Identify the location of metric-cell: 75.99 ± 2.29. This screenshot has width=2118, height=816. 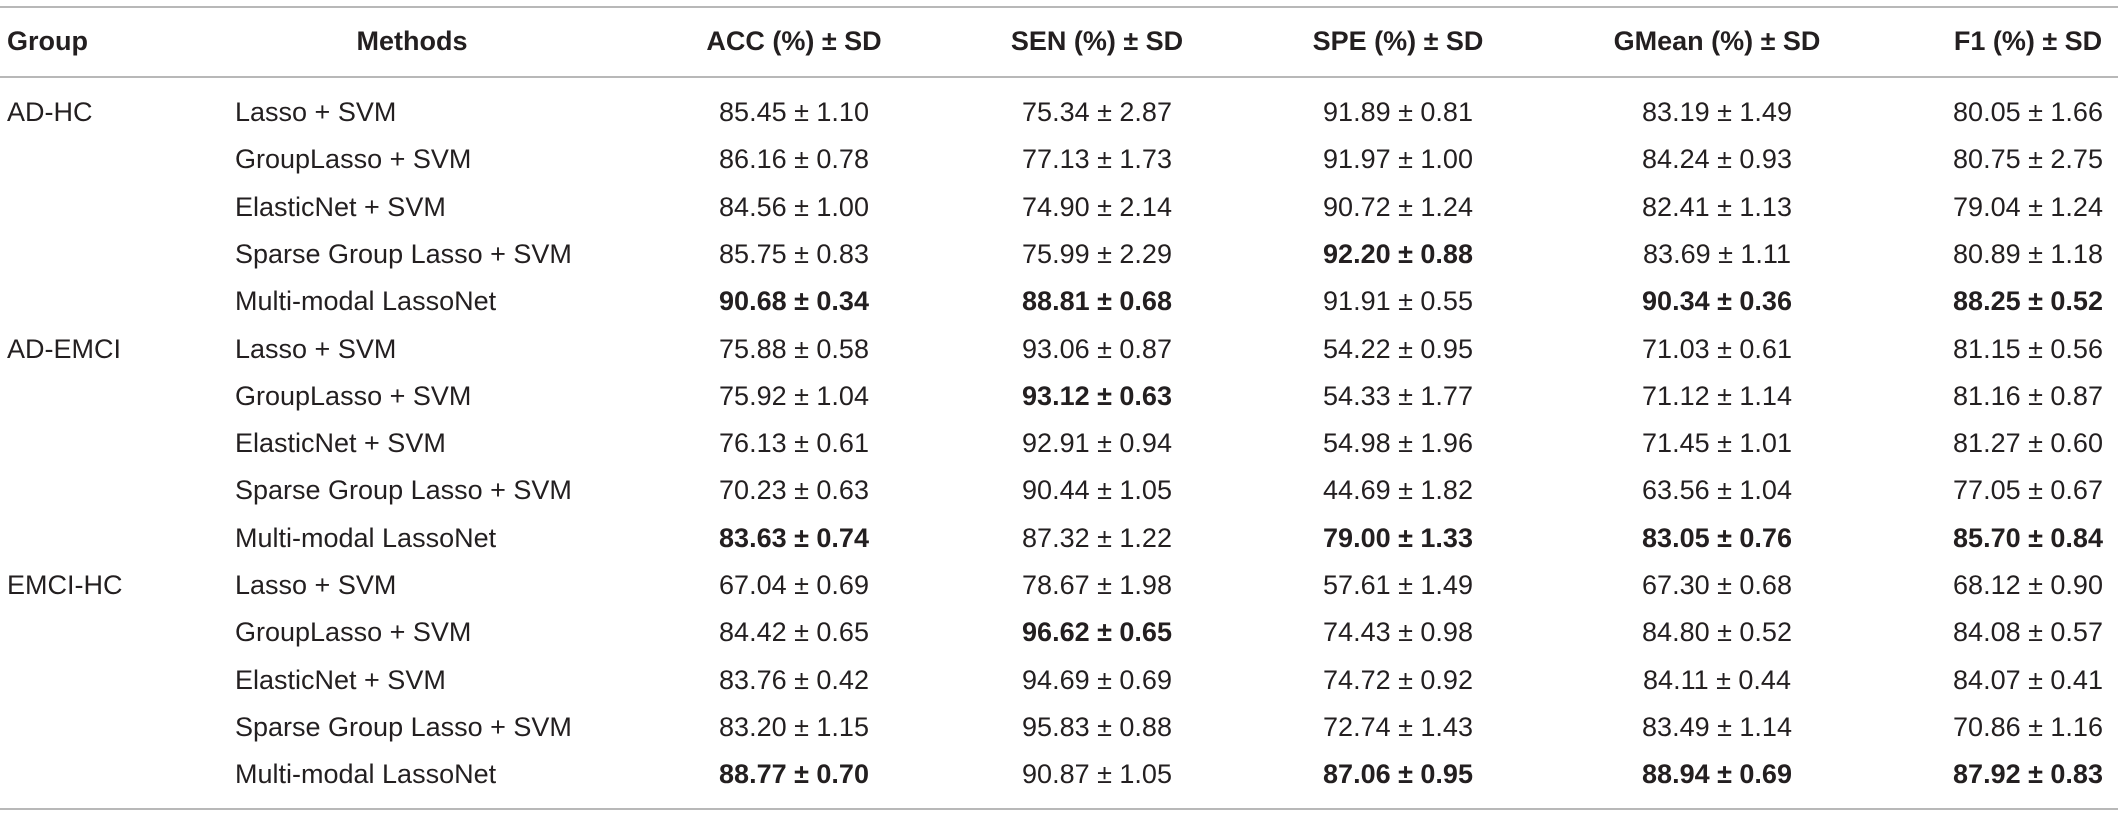
(1097, 253).